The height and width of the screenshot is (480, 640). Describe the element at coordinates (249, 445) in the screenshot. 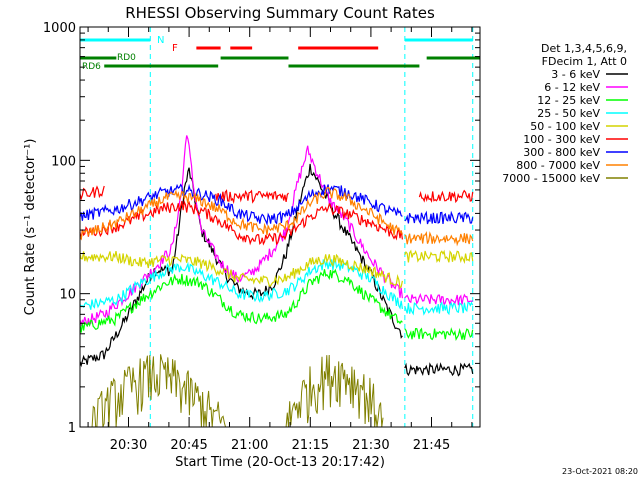

I see `x-tick-label: 21:00` at that location.